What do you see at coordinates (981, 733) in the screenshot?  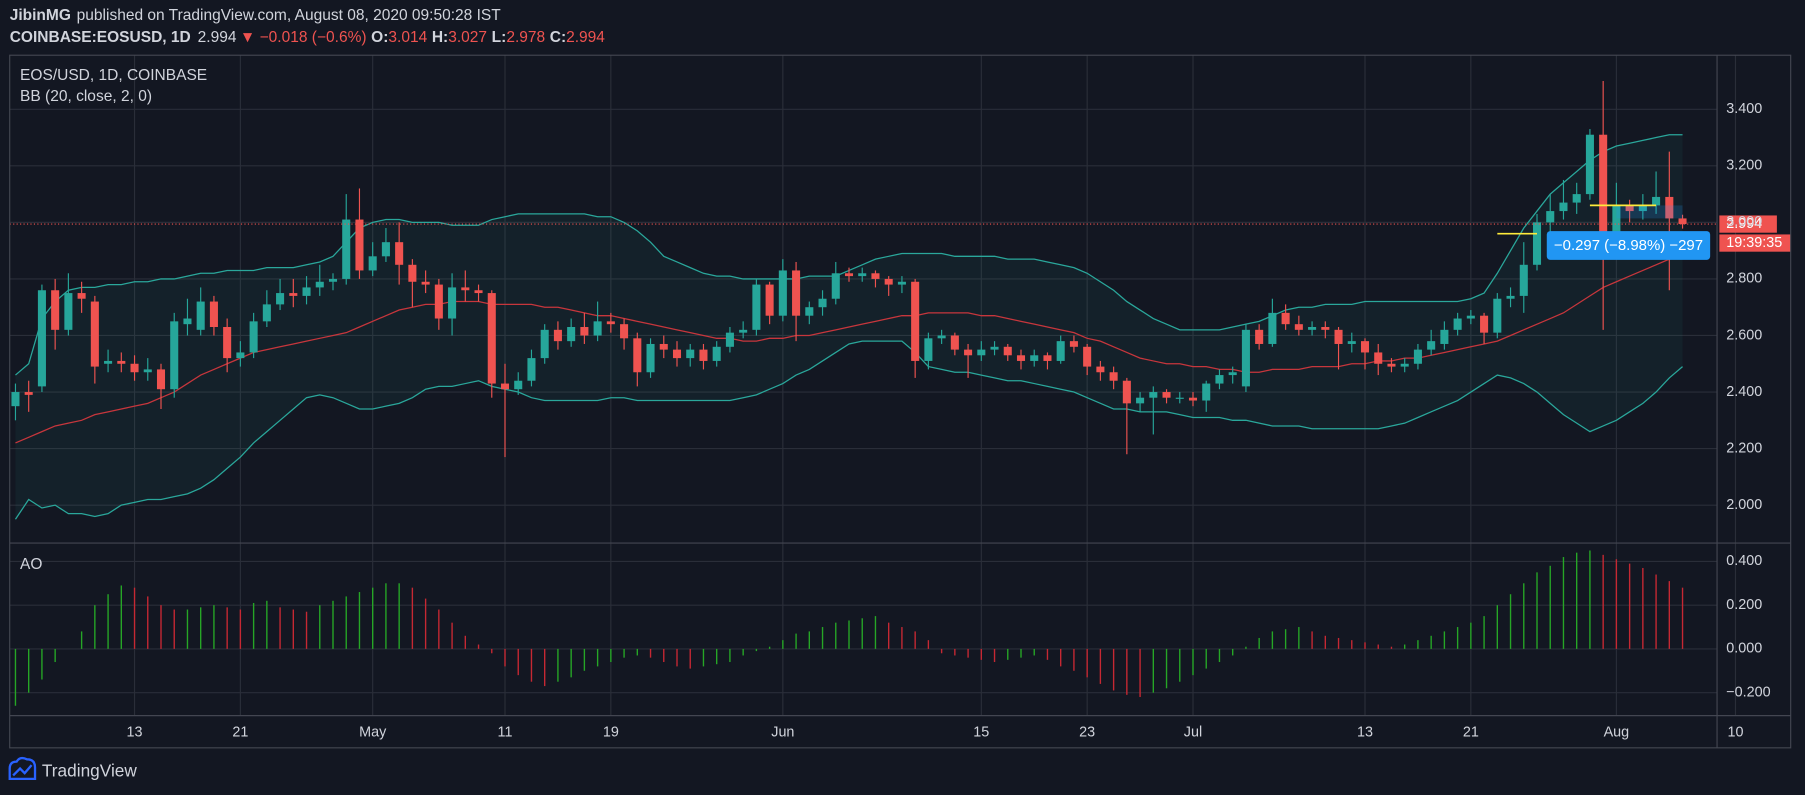 I see `x-tick-label: 15` at bounding box center [981, 733].